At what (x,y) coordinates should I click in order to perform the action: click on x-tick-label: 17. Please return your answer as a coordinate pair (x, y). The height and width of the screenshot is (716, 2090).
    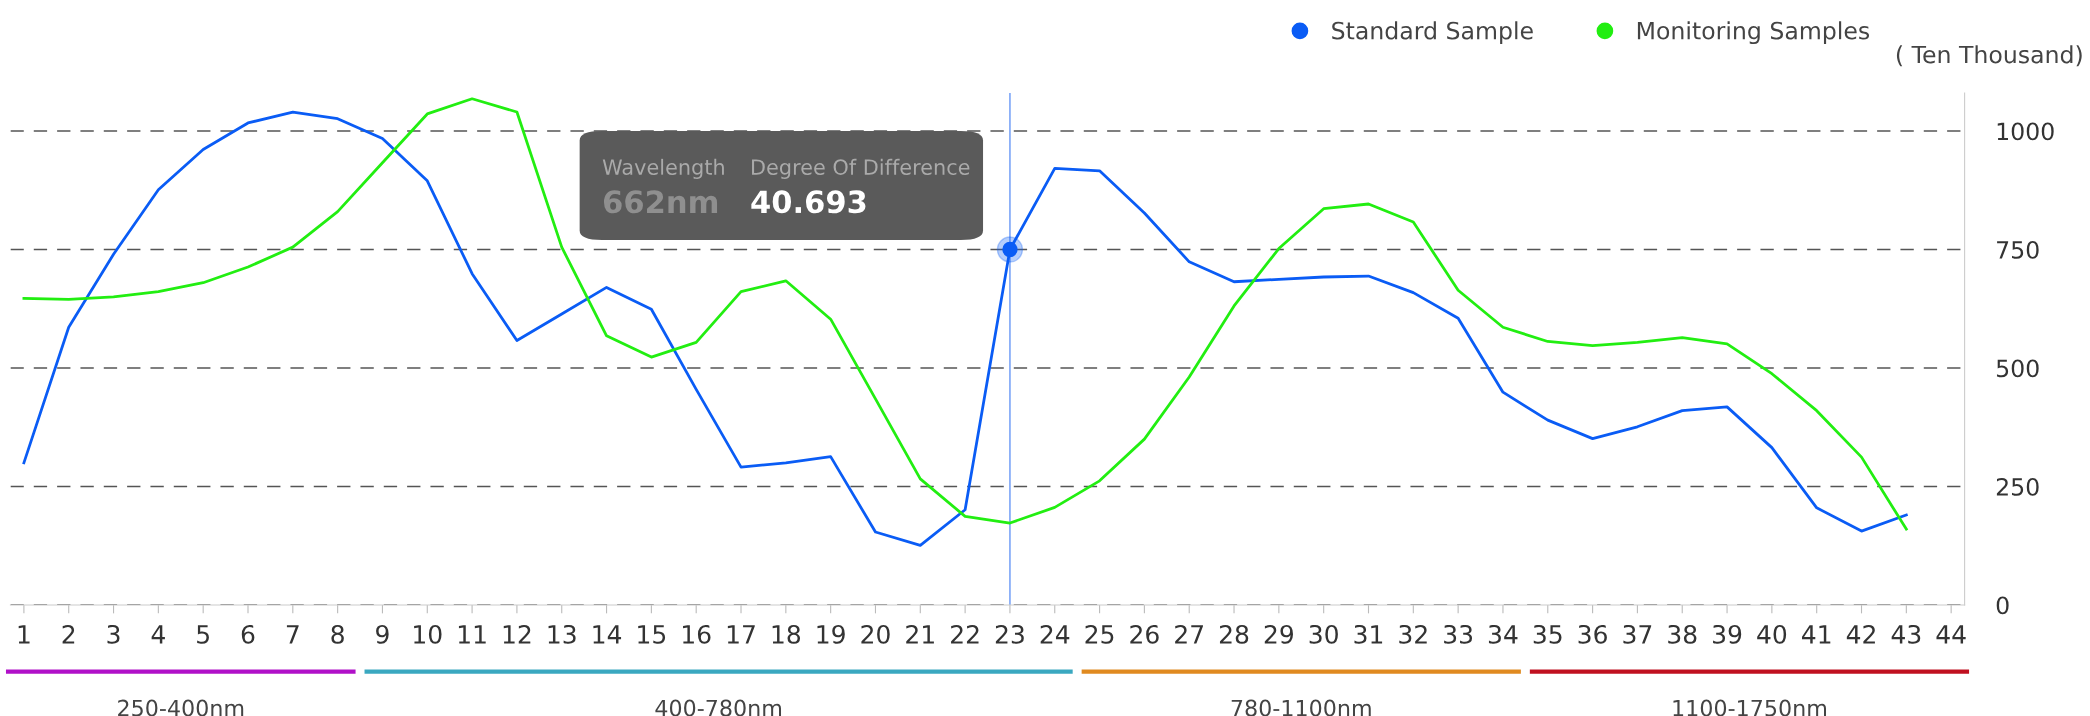
    Looking at the image, I should click on (741, 634).